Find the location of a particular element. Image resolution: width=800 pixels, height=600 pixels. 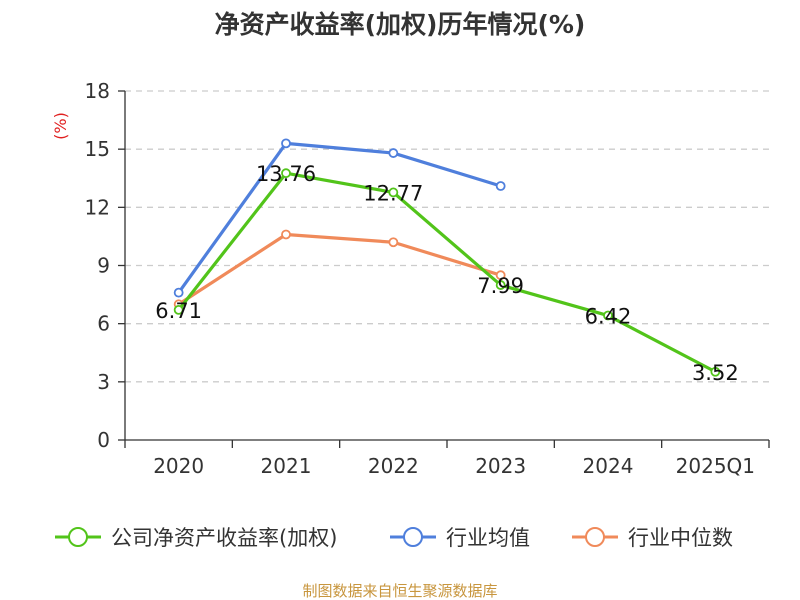

x-tick-label: 2023 is located at coordinates (500, 466).